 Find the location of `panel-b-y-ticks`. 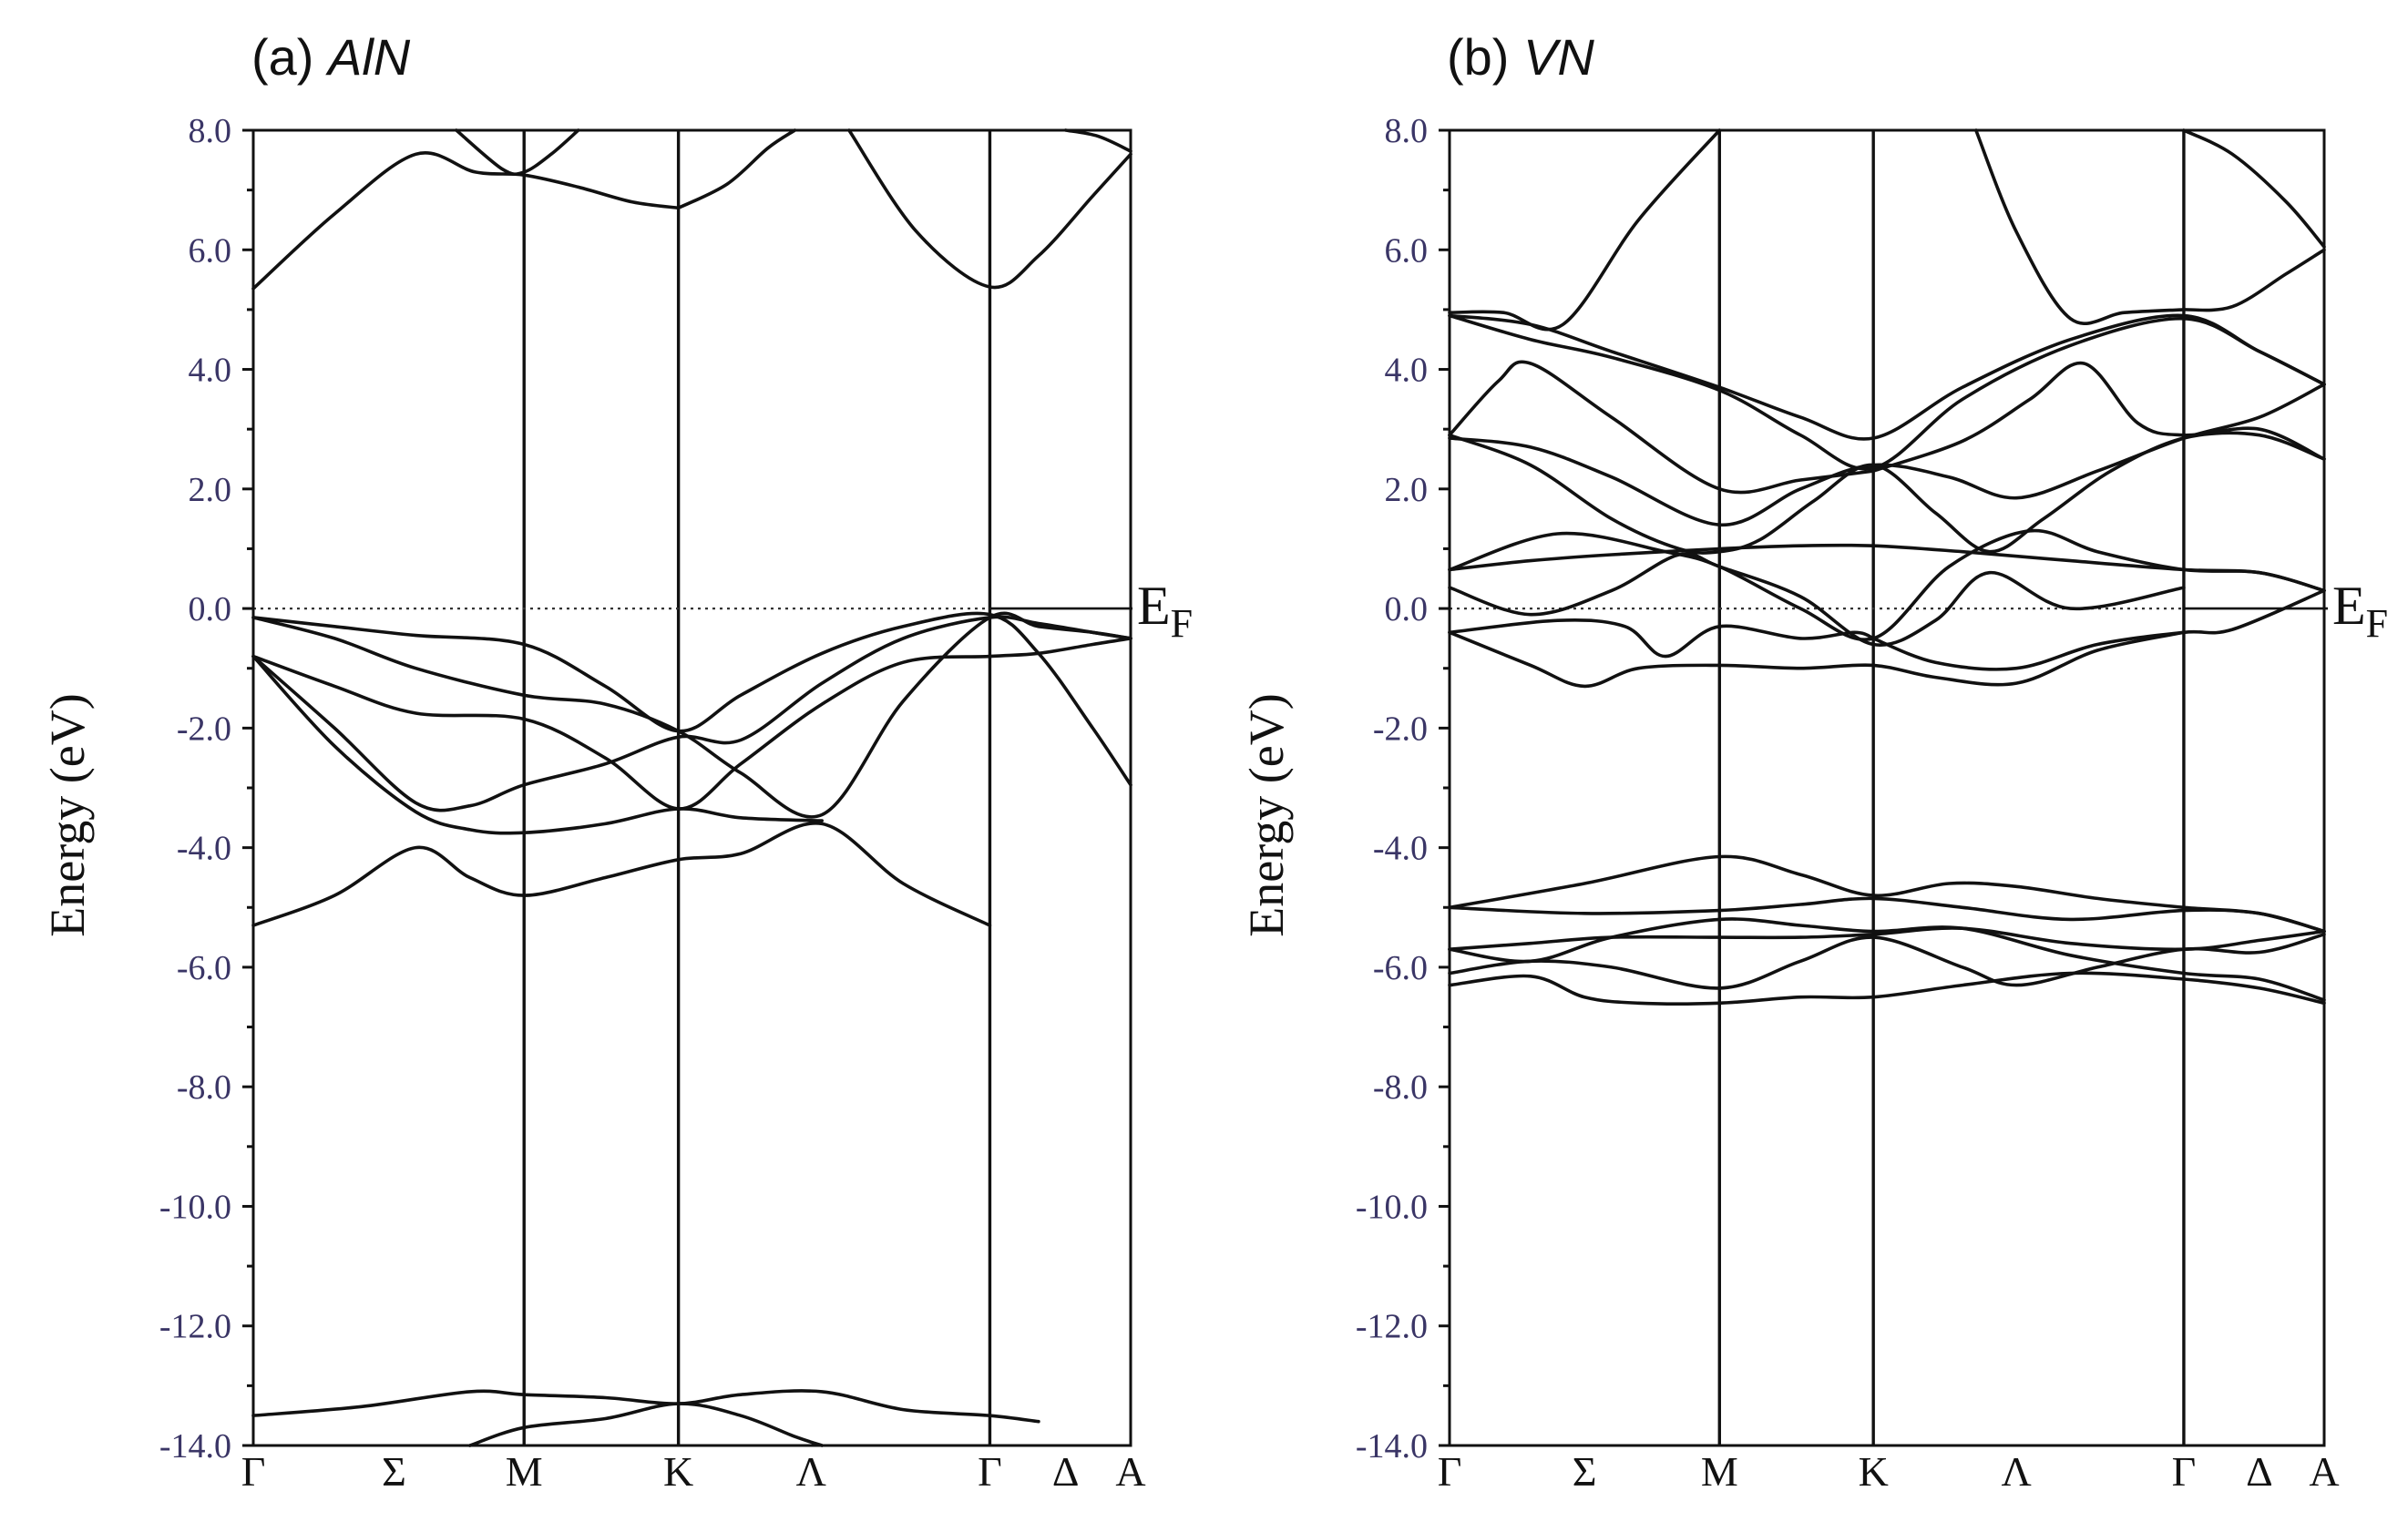

panel-b-y-ticks is located at coordinates (1444, 787).